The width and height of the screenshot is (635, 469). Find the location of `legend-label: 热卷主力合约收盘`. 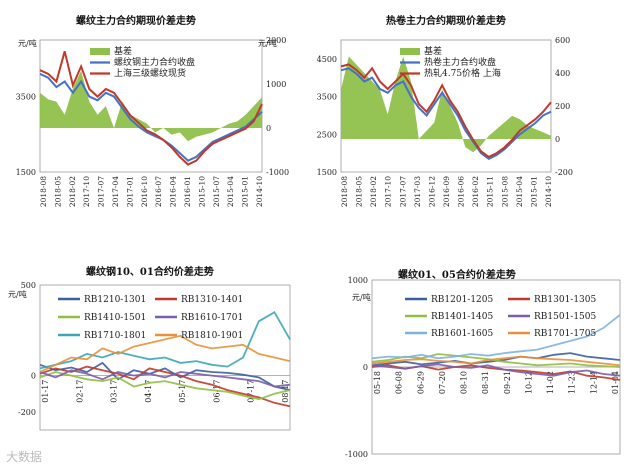

legend-label: 热卷主力合约收盘 is located at coordinates (460, 62).